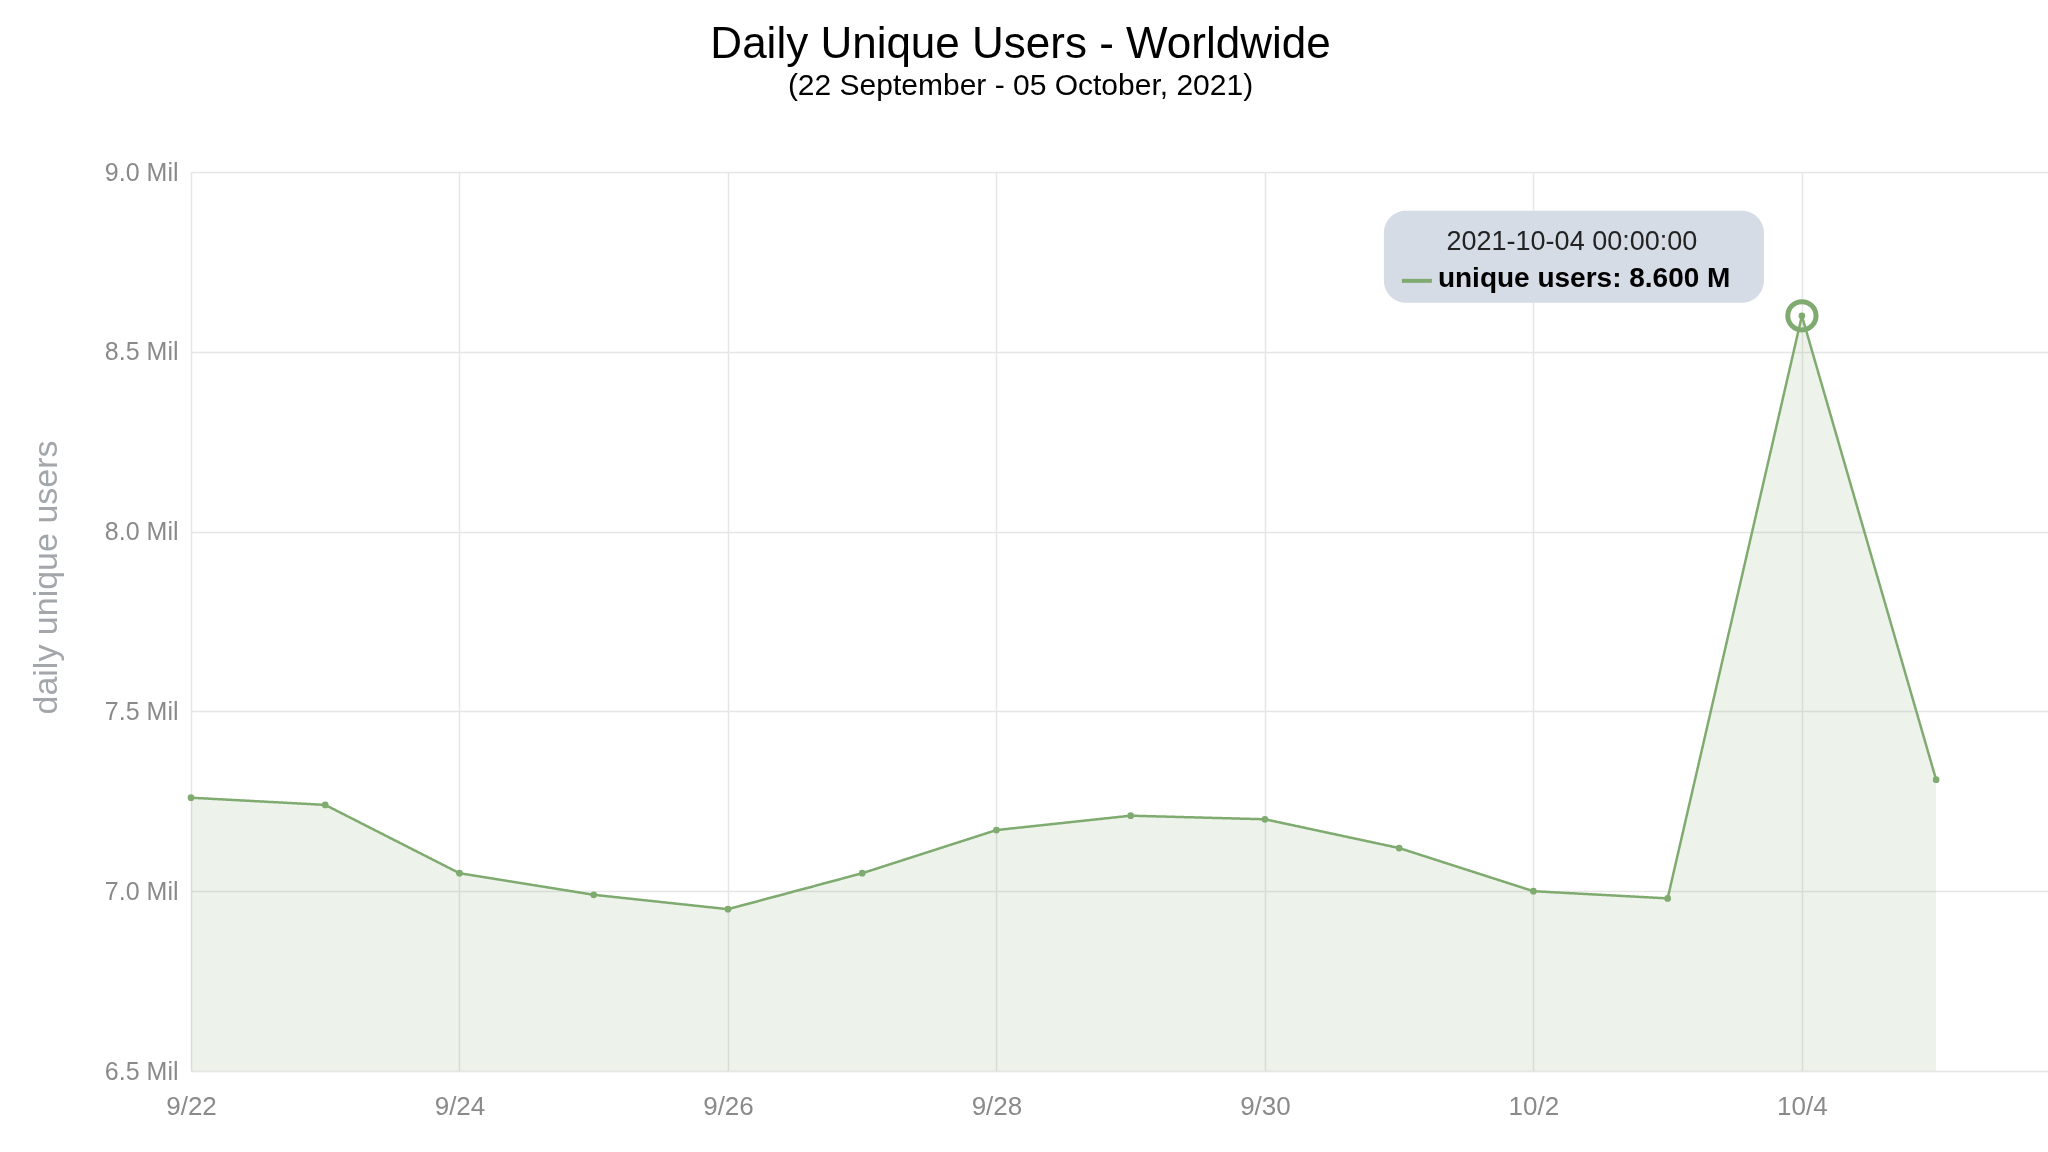 The width and height of the screenshot is (2048, 1152). I want to click on y-axis-title: daily unique users, so click(44, 577).